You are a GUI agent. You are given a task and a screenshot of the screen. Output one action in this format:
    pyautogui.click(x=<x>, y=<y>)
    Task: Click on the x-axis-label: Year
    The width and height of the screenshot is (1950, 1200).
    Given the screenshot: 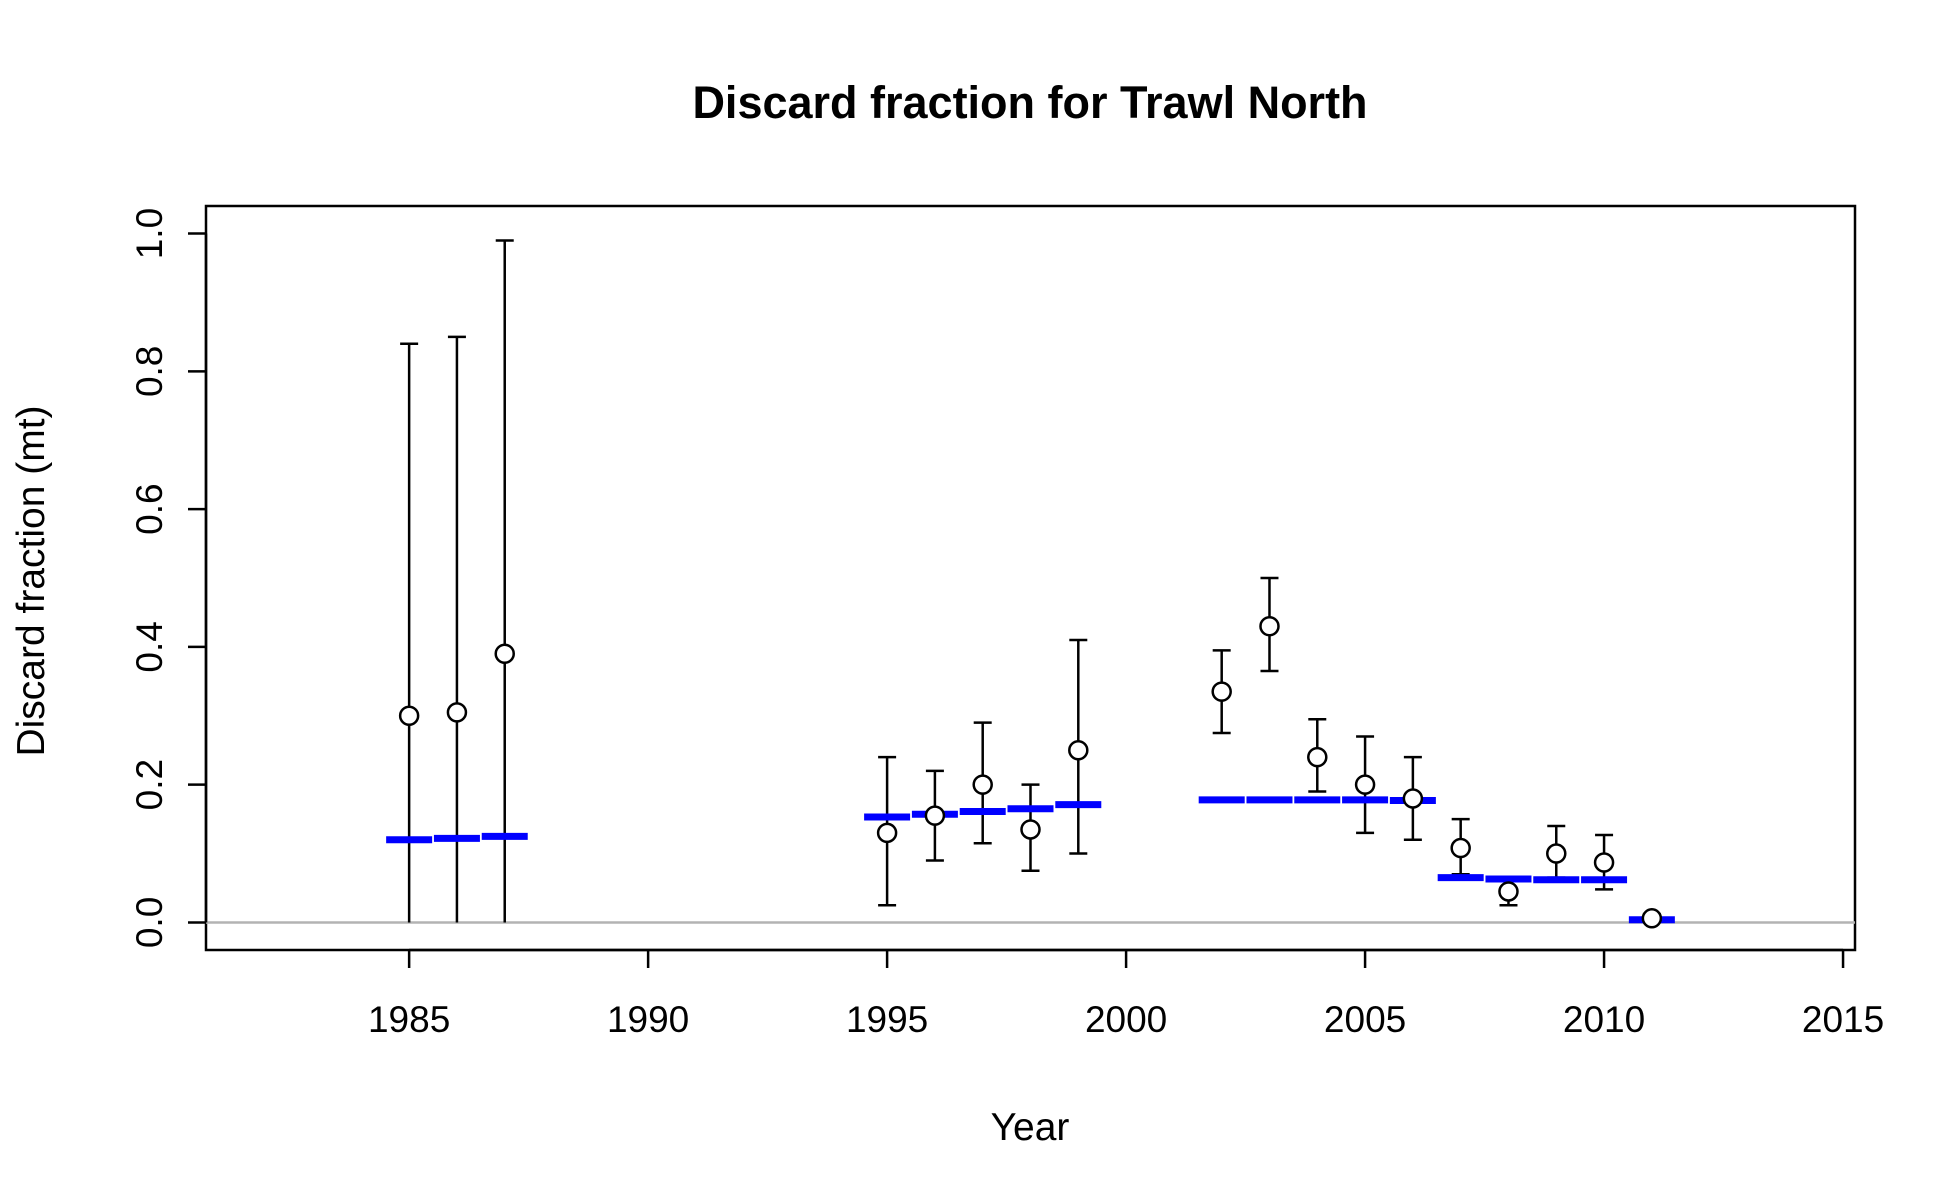 What is the action you would take?
    pyautogui.click(x=1030, y=1127)
    